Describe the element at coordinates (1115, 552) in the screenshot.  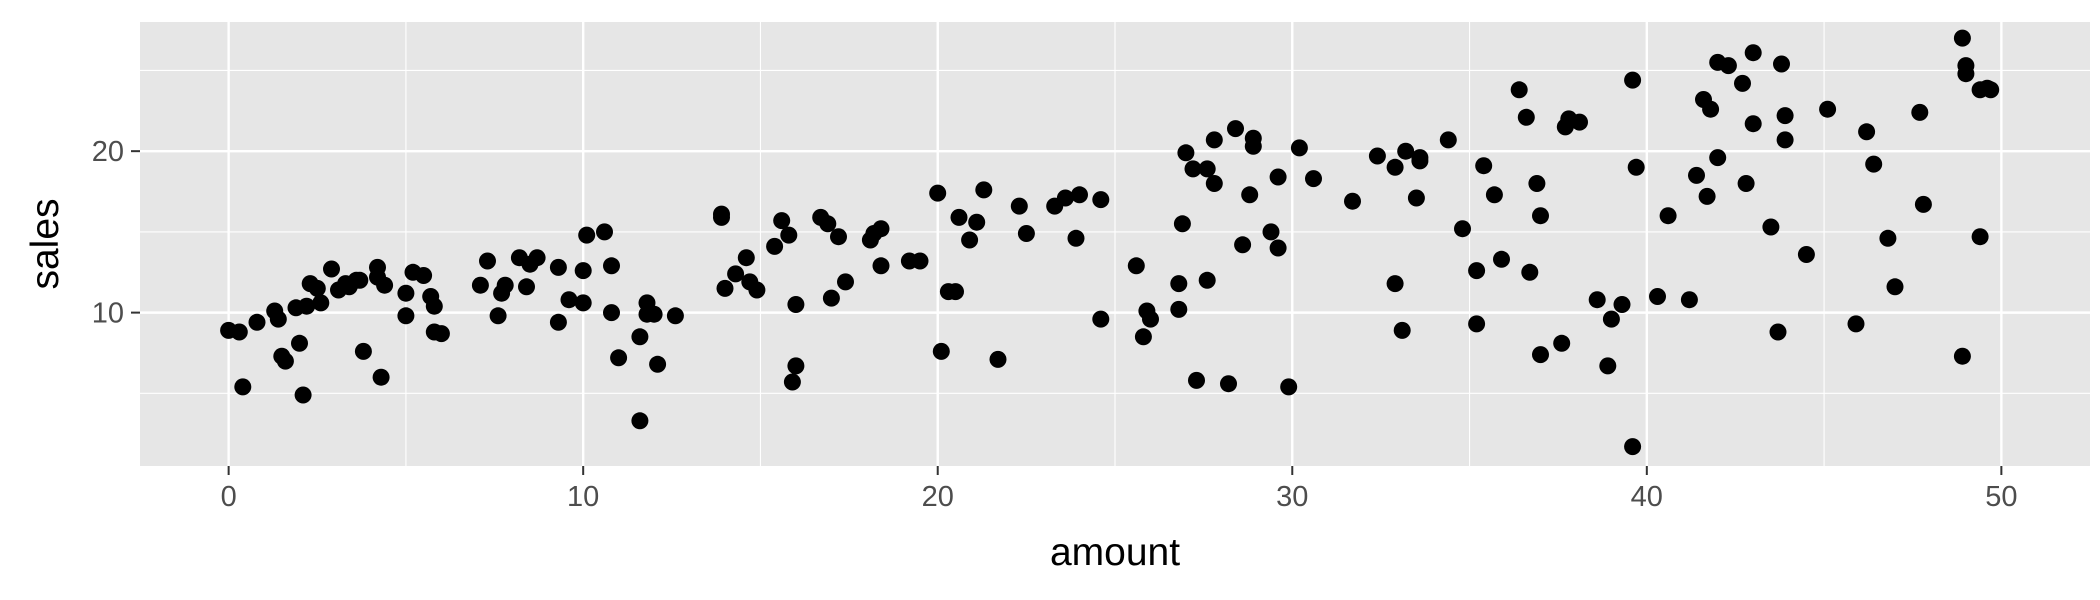
I see `x-axis-title: amount` at that location.